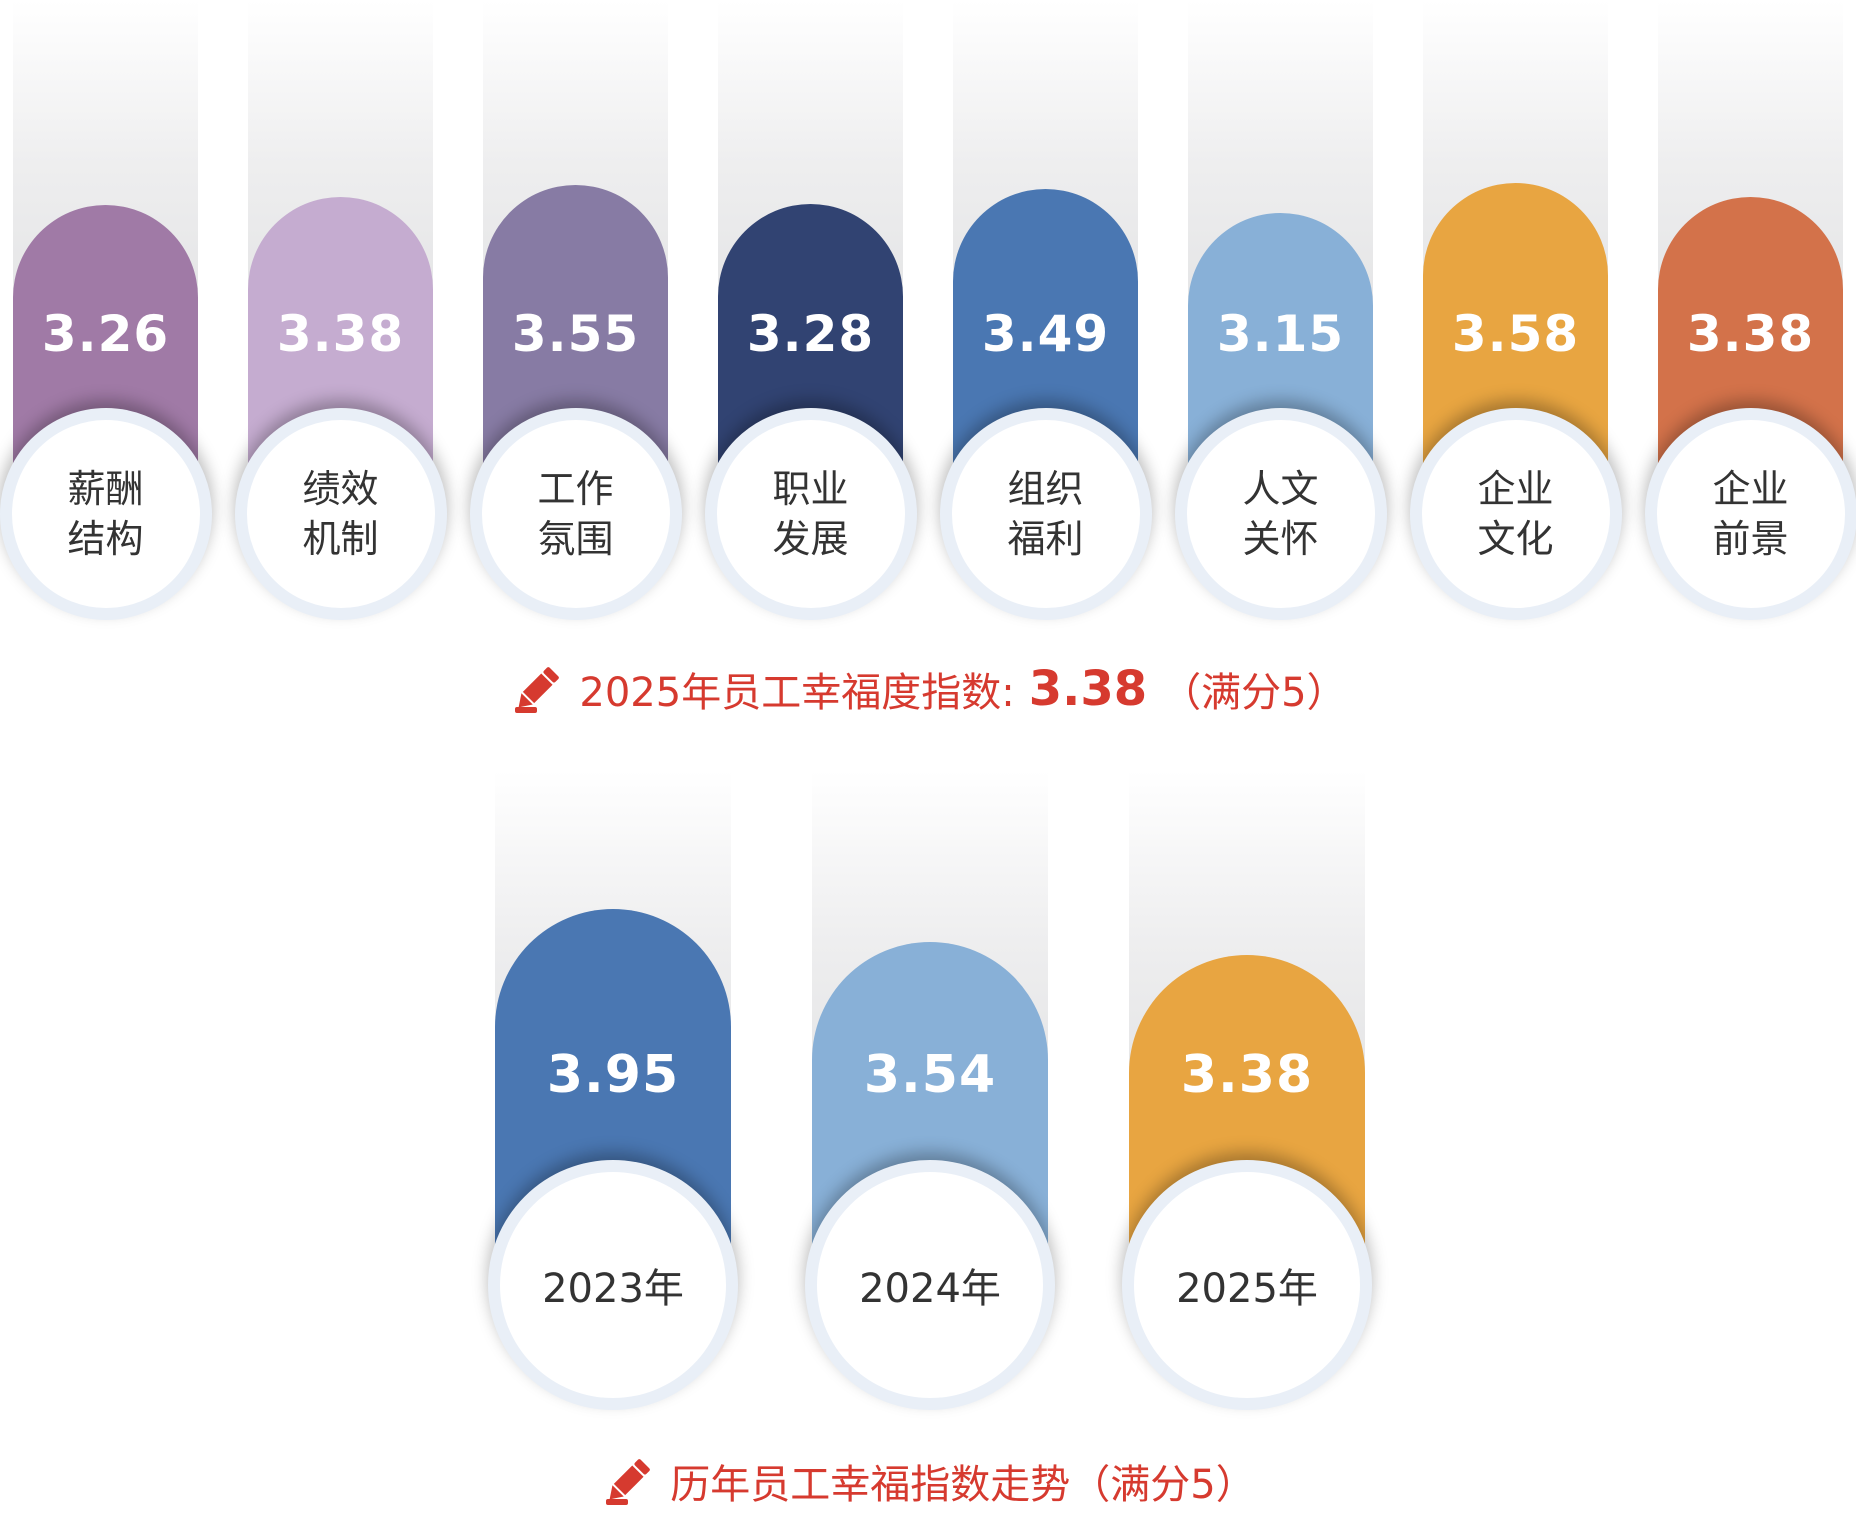  I want to click on bar-value-label: 3.95, so click(613, 1075).